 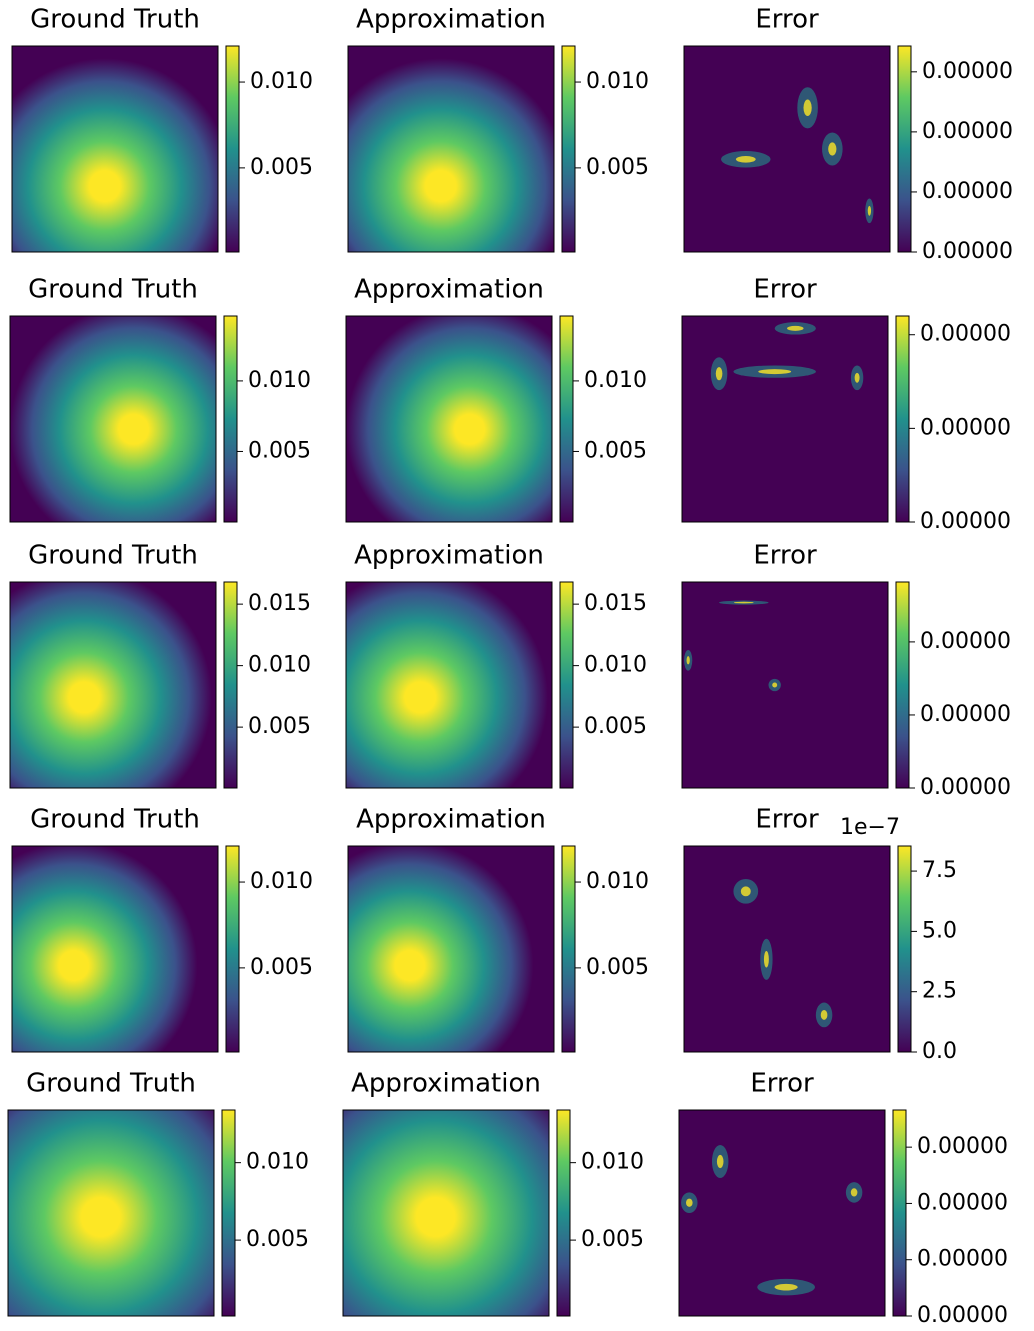 I want to click on colorbar-offset-text: 1e−7, so click(x=870, y=827).